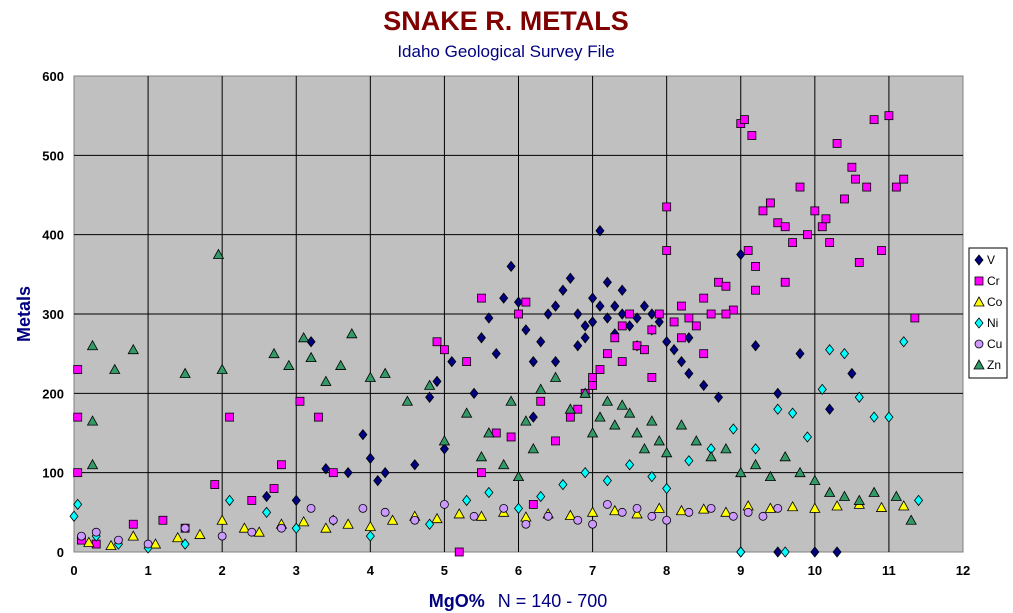  Describe the element at coordinates (553, 601) in the screenshot. I see `x-axis-note: N = 140 - 700` at that location.